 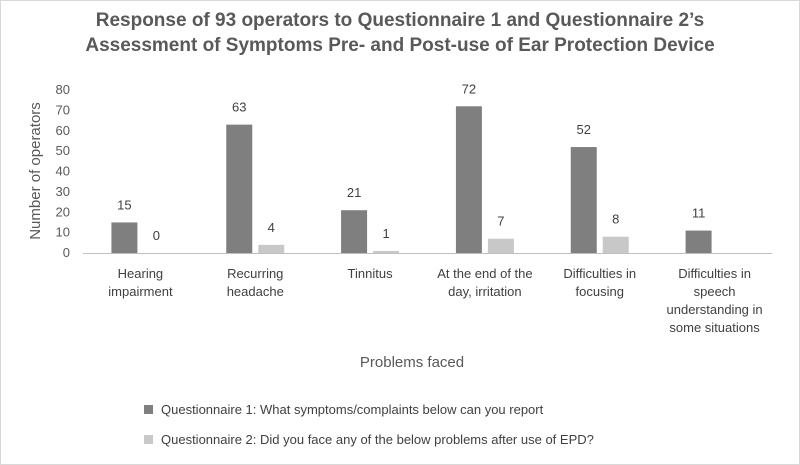 What do you see at coordinates (255, 273) in the screenshot?
I see `x-tick-label-2: Recurring` at bounding box center [255, 273].